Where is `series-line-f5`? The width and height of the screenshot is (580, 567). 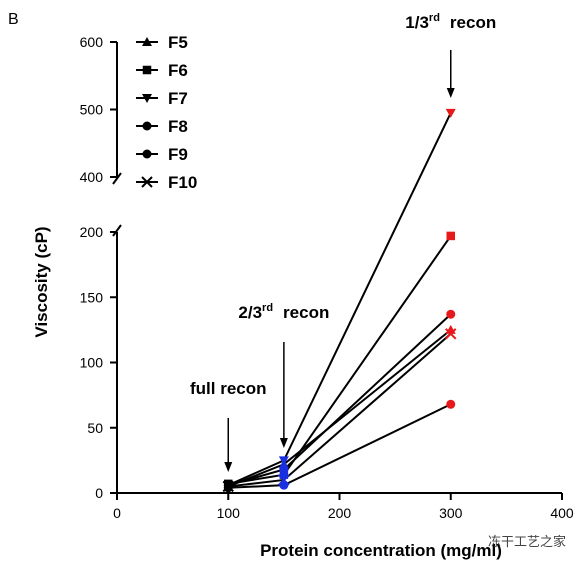 series-line-f5 is located at coordinates (339, 408).